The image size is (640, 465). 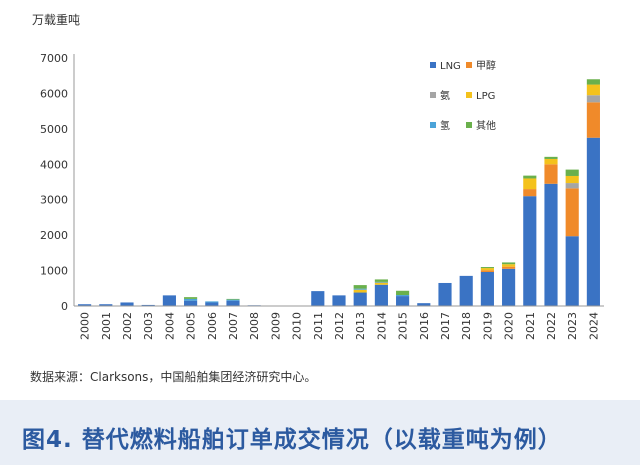 What do you see at coordinates (360, 326) in the screenshot?
I see `x-tick-label: 2013` at bounding box center [360, 326].